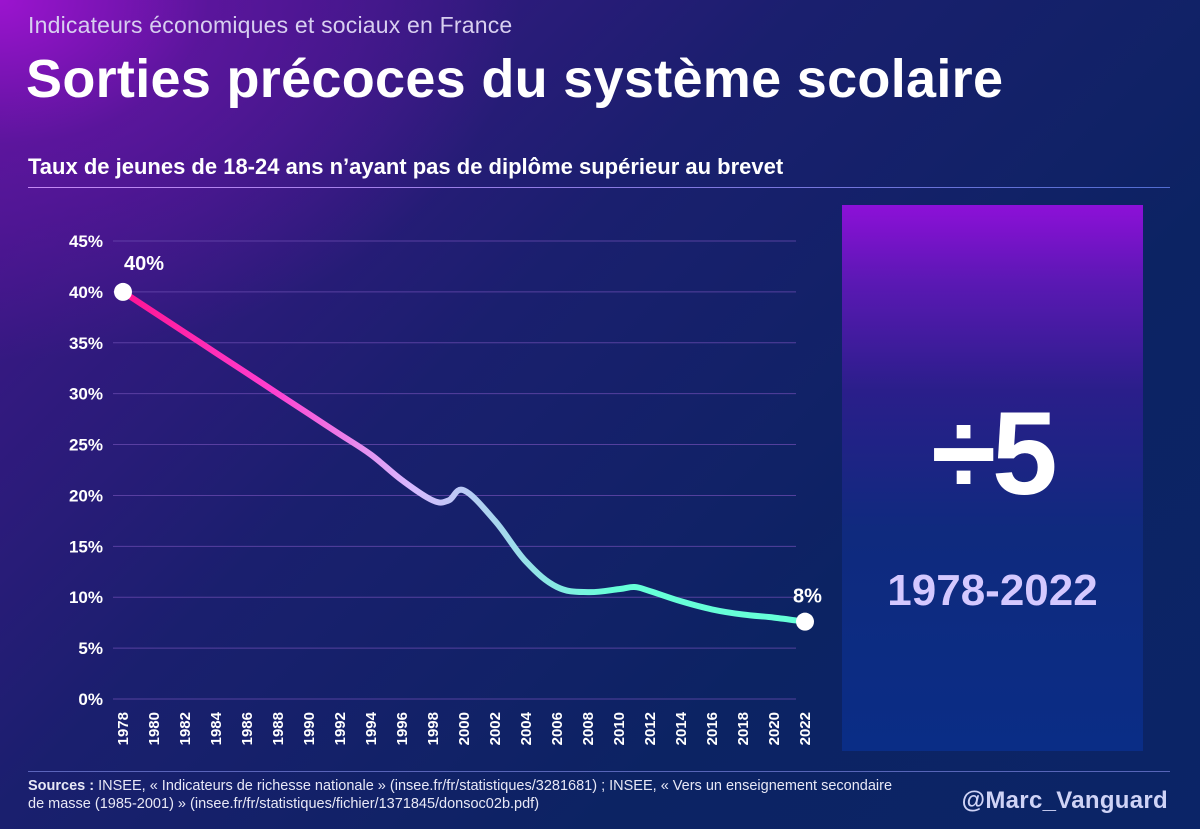 This screenshot has width=1200, height=829. Describe the element at coordinates (495, 728) in the screenshot. I see `x-tick-label: 2002` at that location.